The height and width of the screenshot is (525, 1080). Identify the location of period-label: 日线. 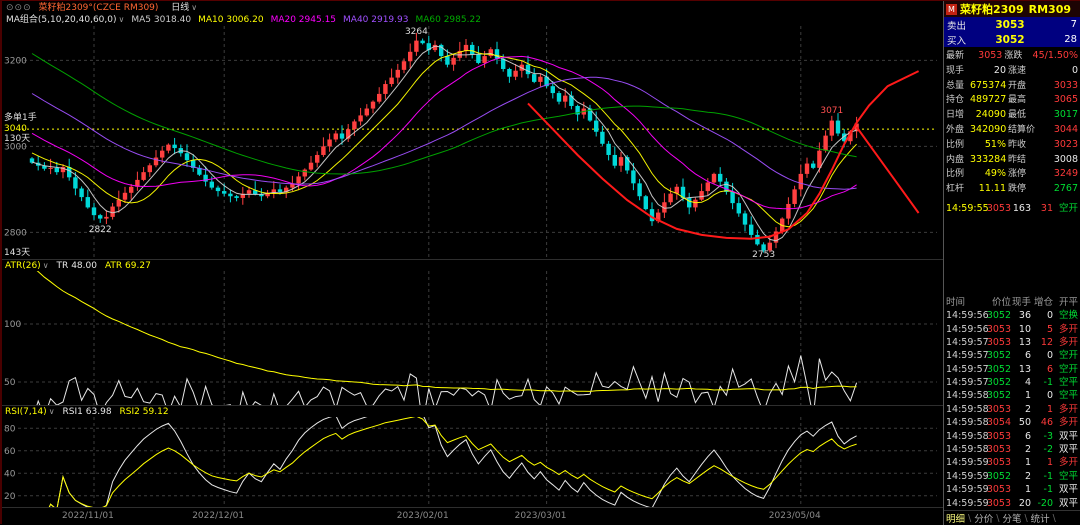
(180, 8).